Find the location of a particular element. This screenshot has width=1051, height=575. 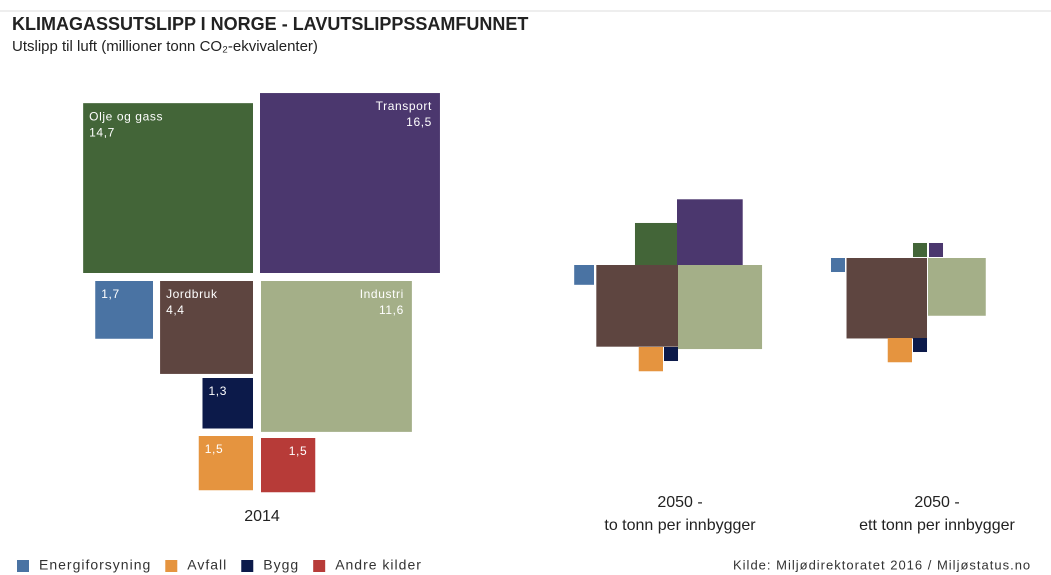

legend-label: Bygg is located at coordinates (281, 565).